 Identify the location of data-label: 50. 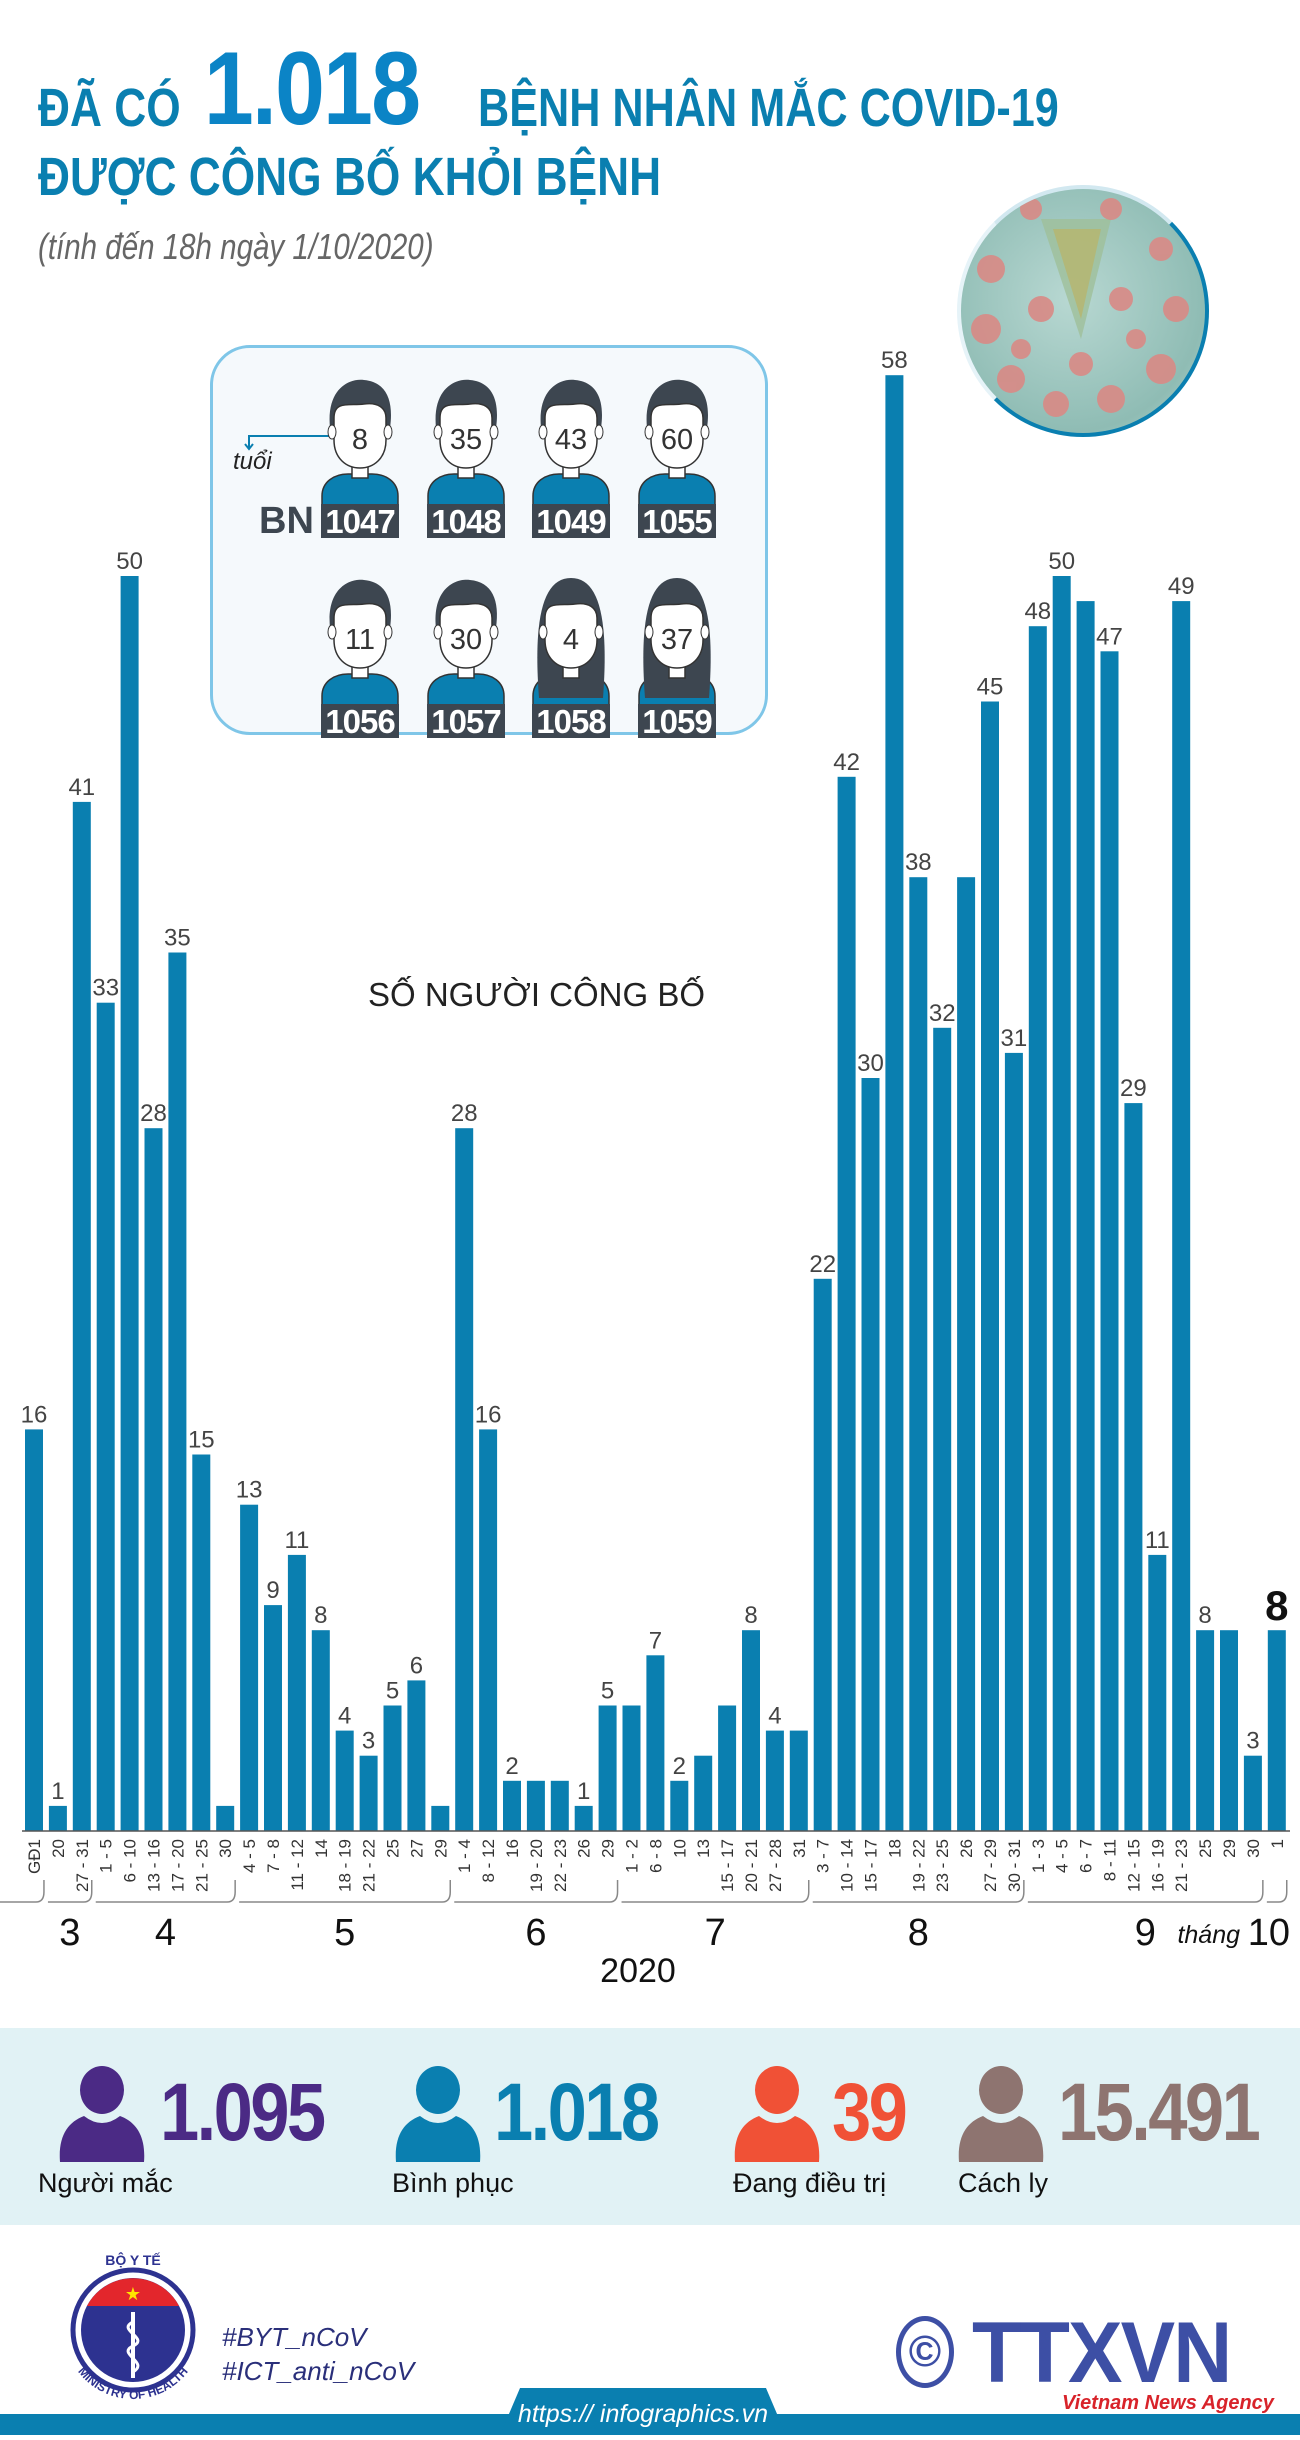
(129, 561).